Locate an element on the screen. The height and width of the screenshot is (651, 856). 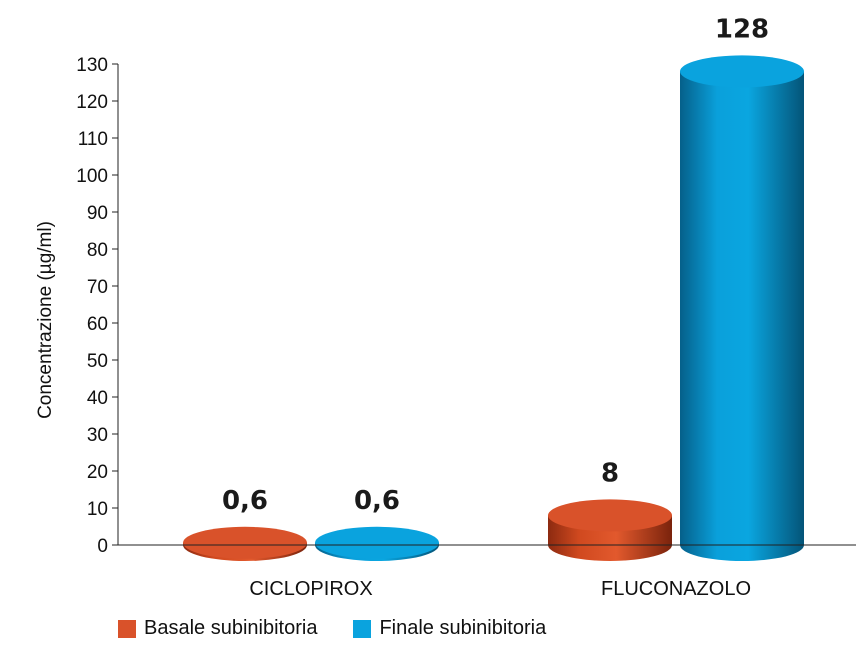
bar-body is located at coordinates (742, 316).